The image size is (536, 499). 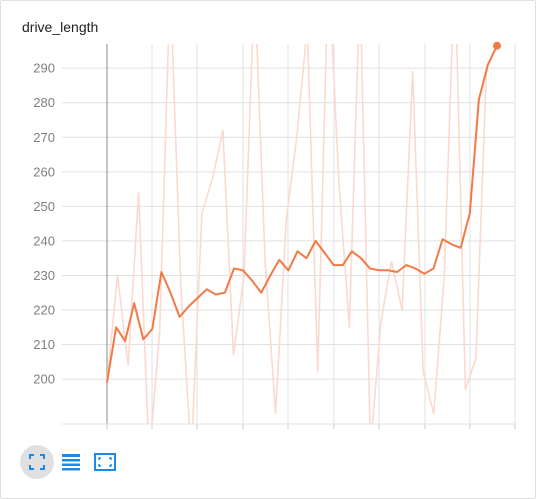 I want to click on toggle-log-scale-icon, so click(x=71, y=462).